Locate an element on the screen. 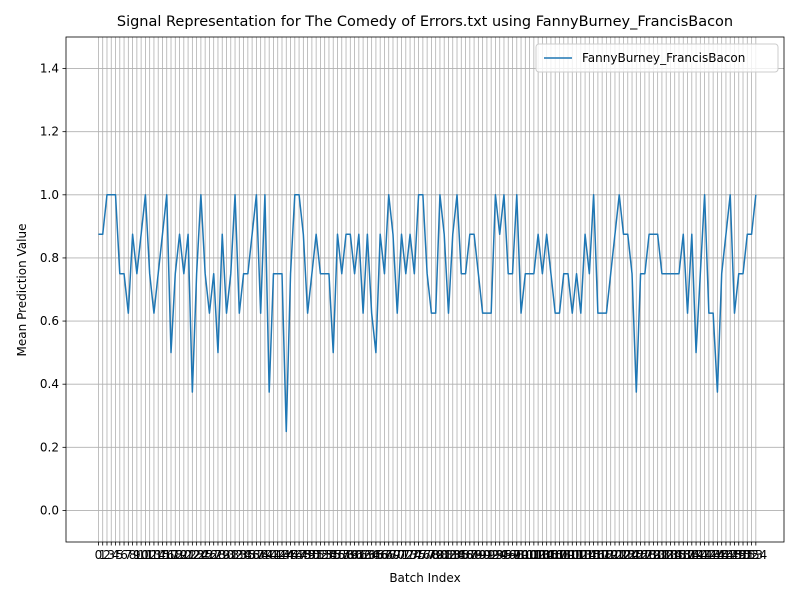  x-tick-label: 112 is located at coordinates (576, 555).